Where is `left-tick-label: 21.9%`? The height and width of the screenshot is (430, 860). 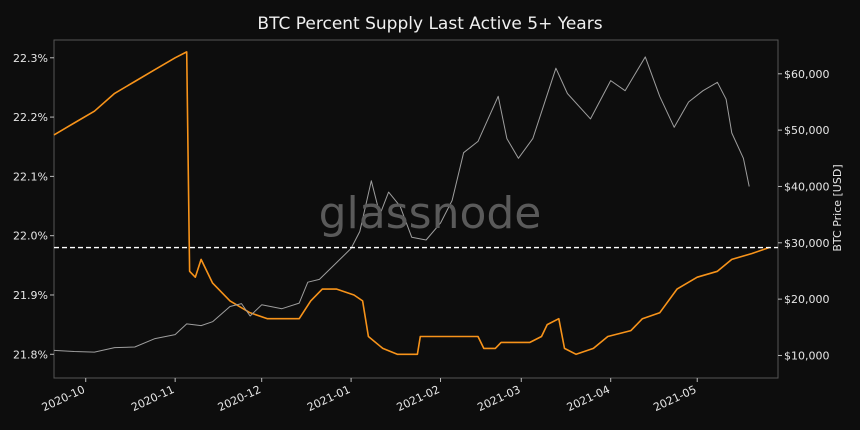
left-tick-label: 21.9% is located at coordinates (30, 295).